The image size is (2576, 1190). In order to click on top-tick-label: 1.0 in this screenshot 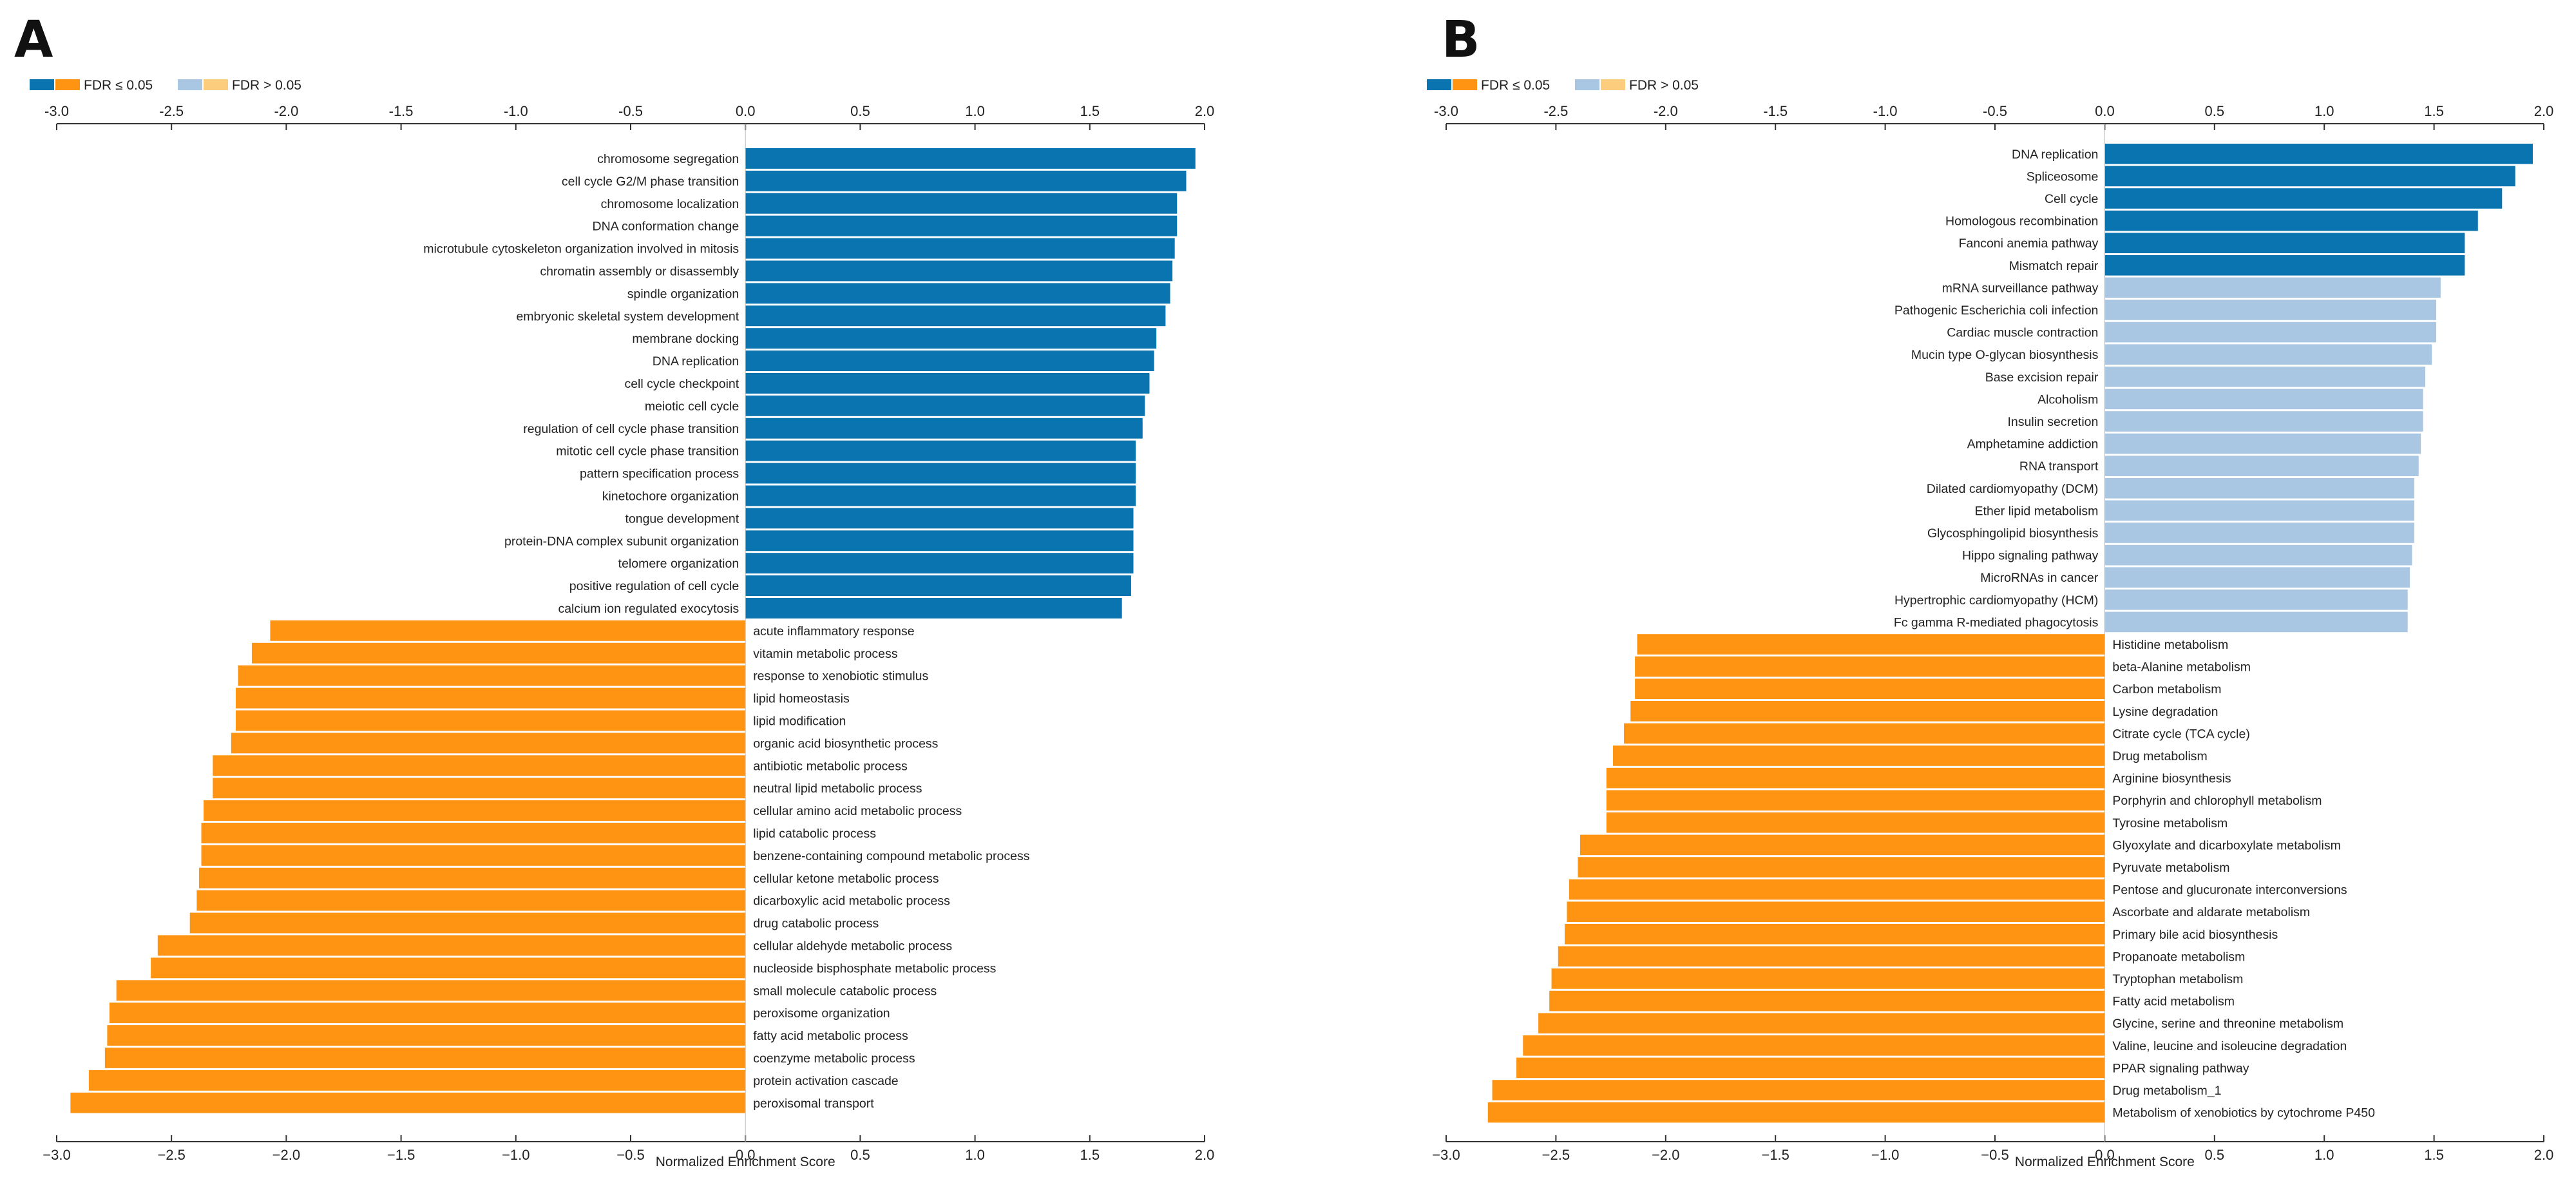, I will do `click(2324, 111)`.